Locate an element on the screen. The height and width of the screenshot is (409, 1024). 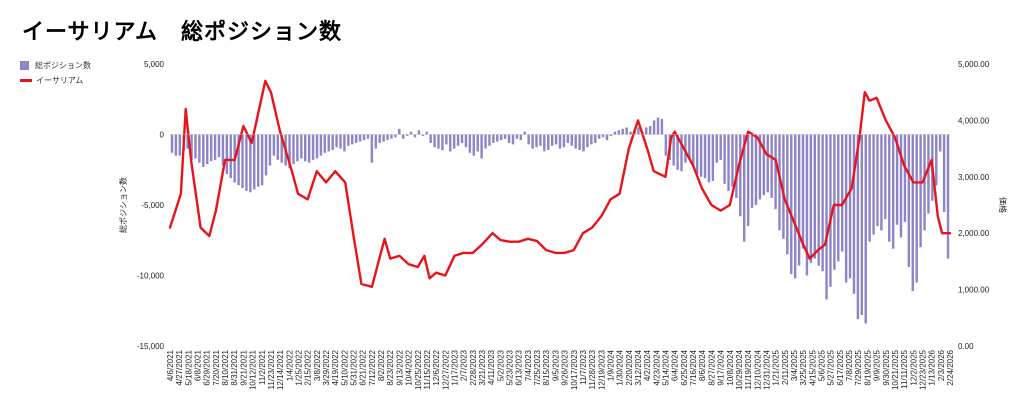
x-tick-label: 1/30/2024 is located at coordinates (620, 367).